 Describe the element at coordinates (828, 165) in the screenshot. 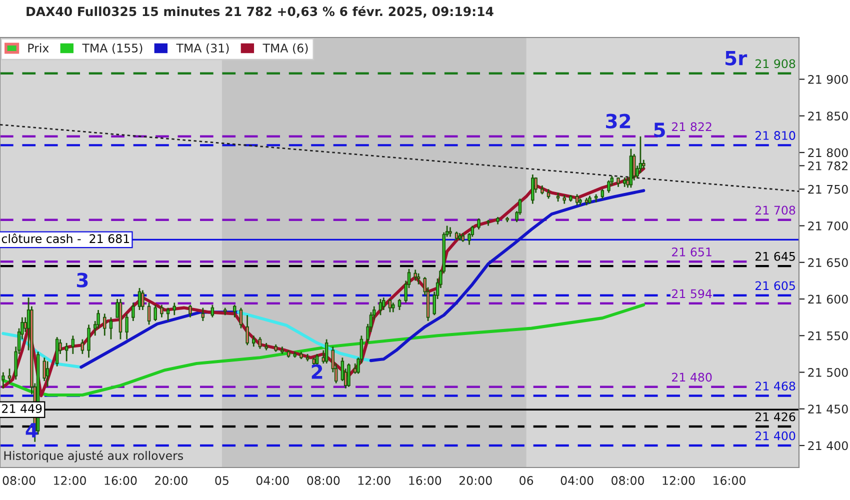

I see `y-tick-label: 21 782` at that location.